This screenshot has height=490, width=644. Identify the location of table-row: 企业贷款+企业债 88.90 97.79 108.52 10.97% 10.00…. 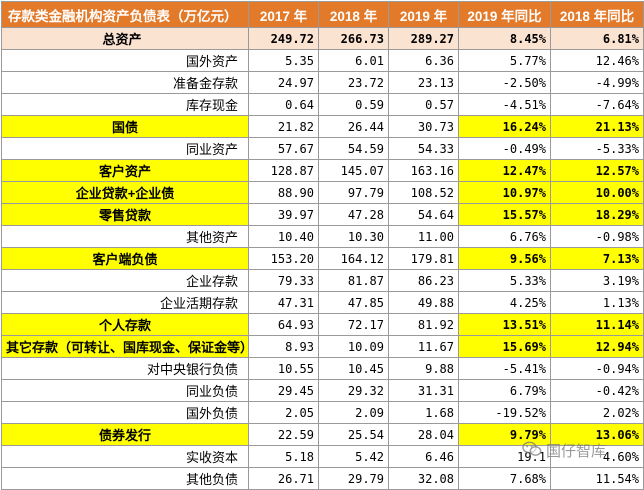
(322, 192).